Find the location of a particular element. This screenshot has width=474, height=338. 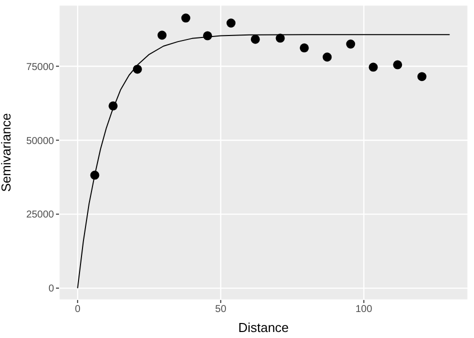

x-axis-title: Distance is located at coordinates (263, 327).